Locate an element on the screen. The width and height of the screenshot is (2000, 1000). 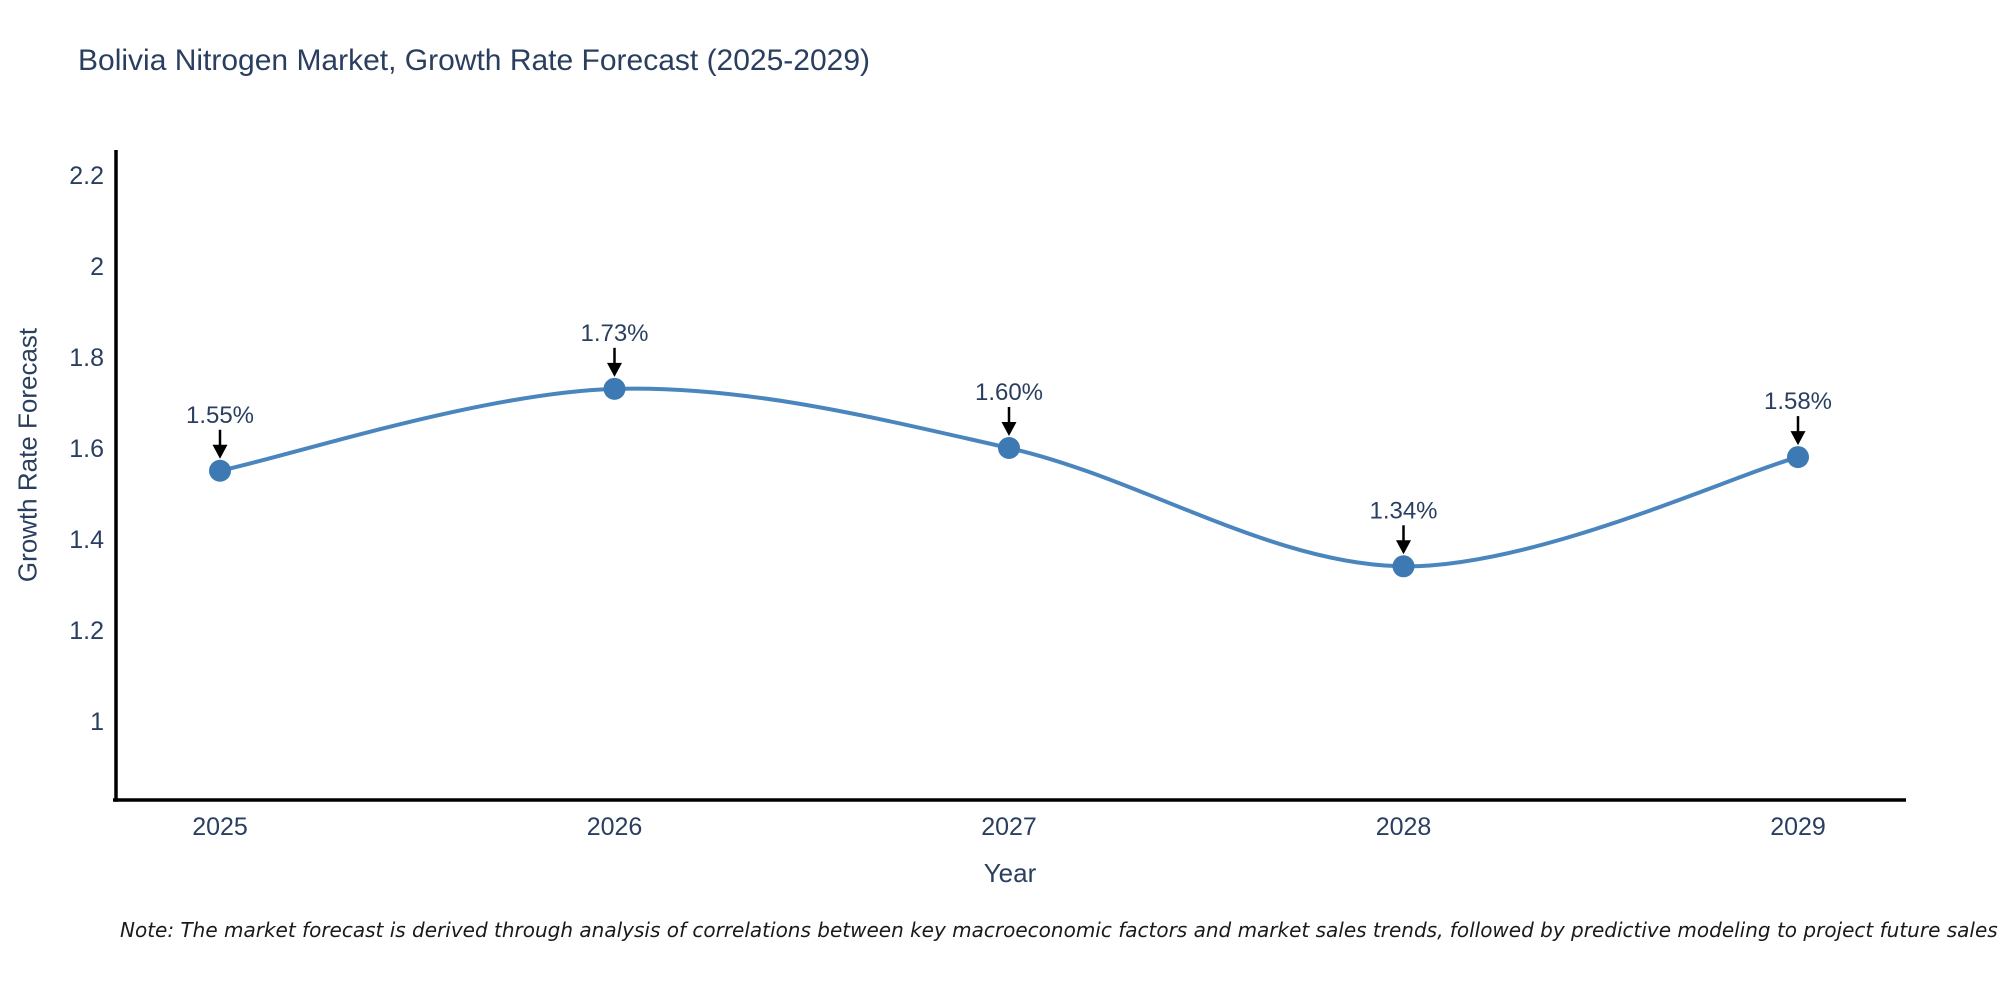
x-axis-title: Year is located at coordinates (1010, 873).